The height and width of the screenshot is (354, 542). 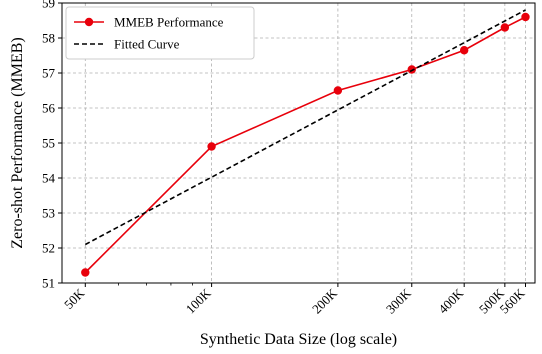 What do you see at coordinates (74, 298) in the screenshot?
I see `x-tick-label: 50K` at bounding box center [74, 298].